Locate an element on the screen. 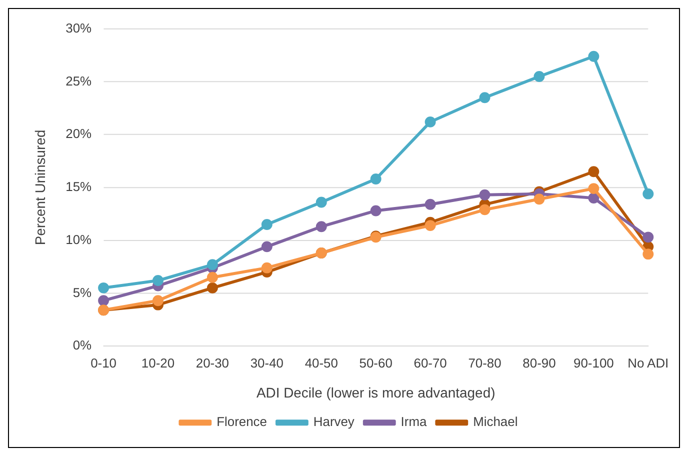 This screenshot has height=457, width=690. legend-label: Florence is located at coordinates (241, 422).